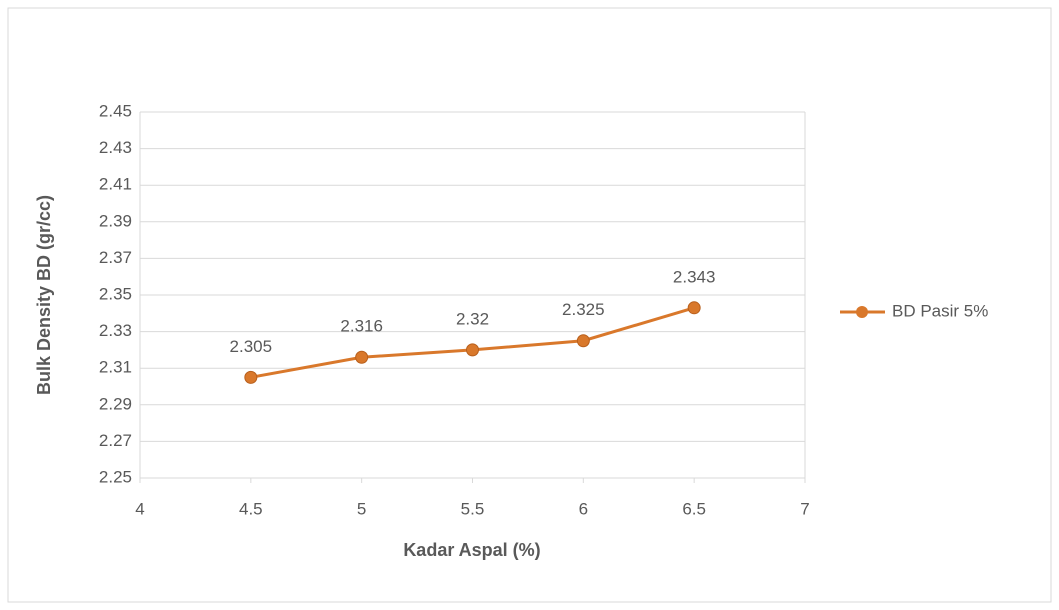 This screenshot has height=610, width=1059. What do you see at coordinates (471, 550) in the screenshot?
I see `x-axis-title: Kadar Aspal (%)` at bounding box center [471, 550].